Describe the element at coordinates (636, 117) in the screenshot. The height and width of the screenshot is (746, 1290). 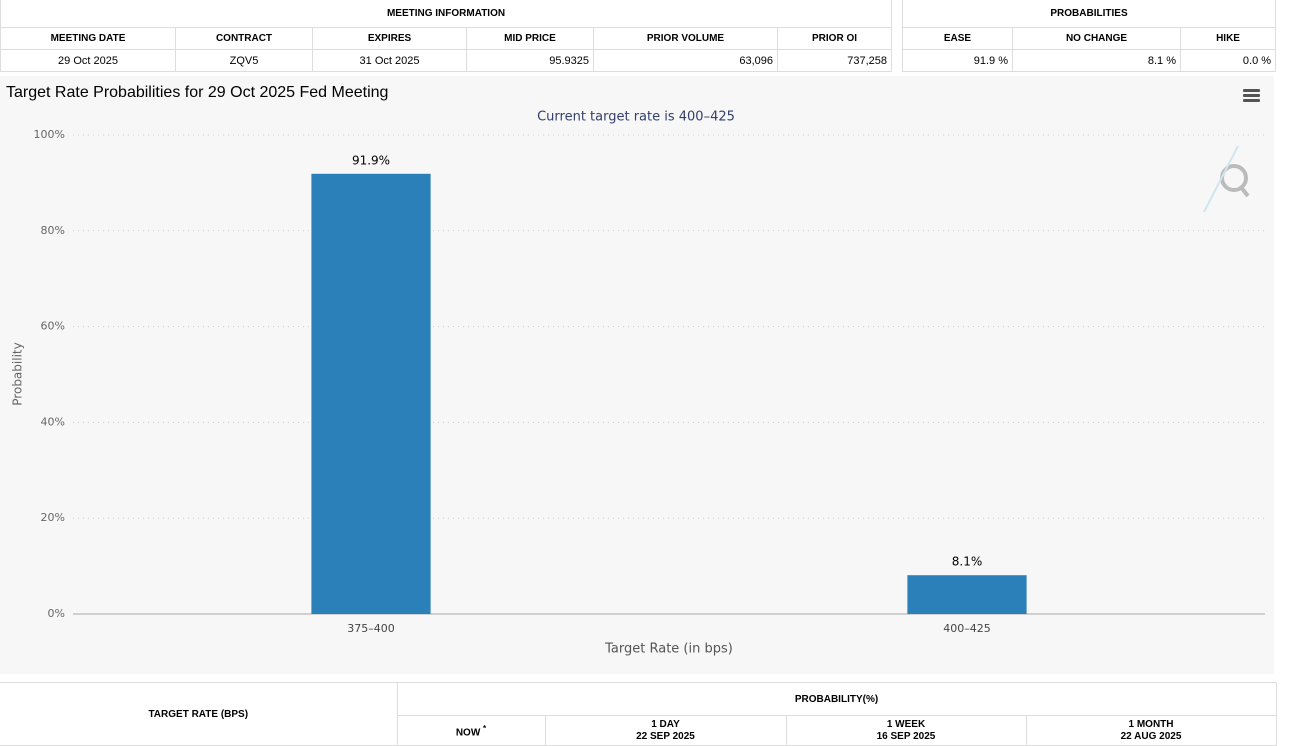
I see `chart-subtitle: Current target rate is 400–425` at that location.